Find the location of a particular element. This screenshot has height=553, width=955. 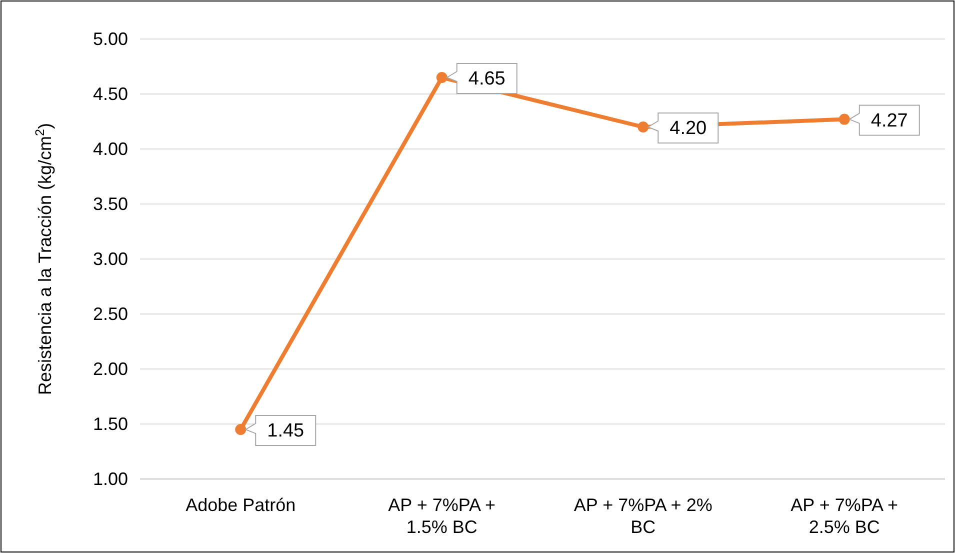

y-tick-label: 3.50 is located at coordinates (110, 204).